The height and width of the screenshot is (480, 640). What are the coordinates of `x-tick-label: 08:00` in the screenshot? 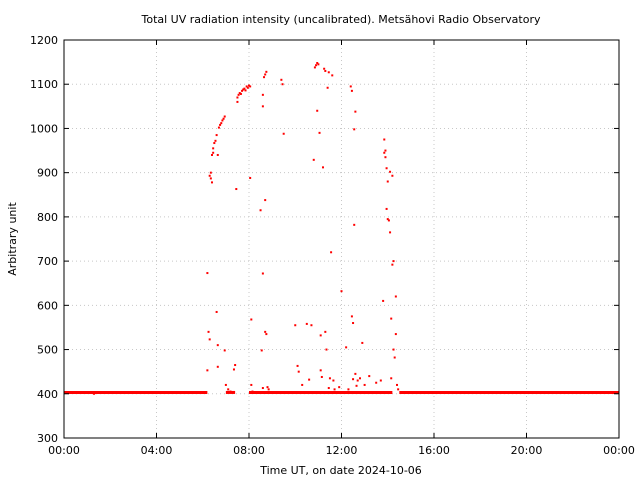 It's located at (249, 450).